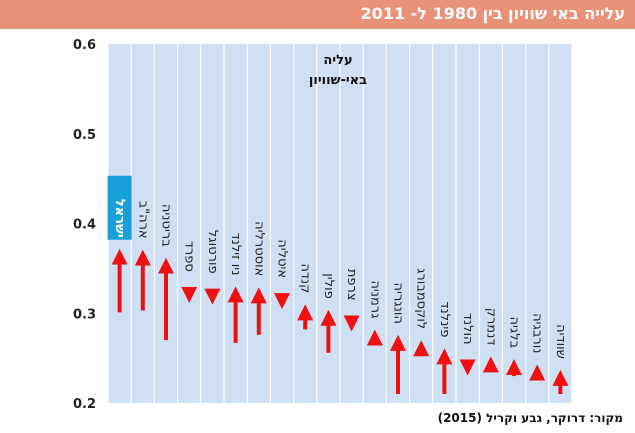  I want to click on y-tick-label: 0.3, so click(84, 314).